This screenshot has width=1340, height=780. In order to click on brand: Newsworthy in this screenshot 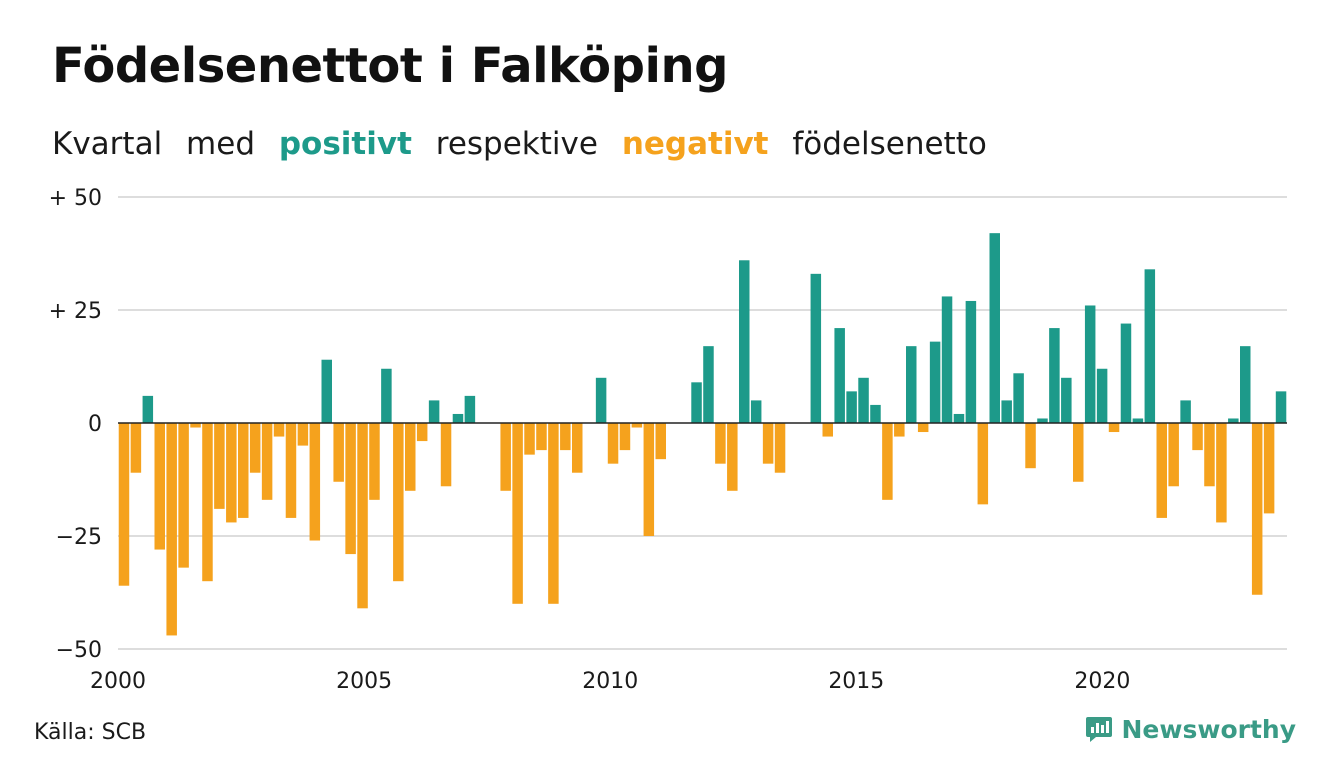, I will do `click(1190, 729)`.